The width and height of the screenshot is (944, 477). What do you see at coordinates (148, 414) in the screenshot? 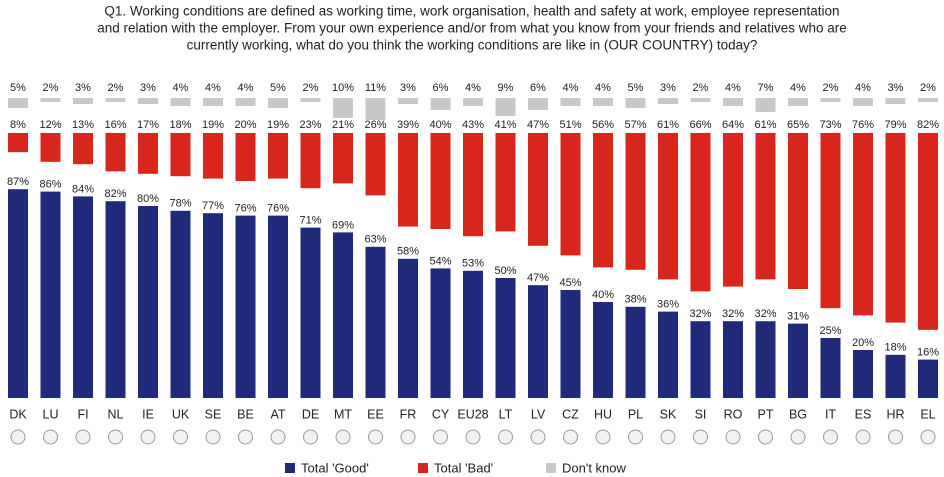
I see `x-tick-label: IE` at bounding box center [148, 414].